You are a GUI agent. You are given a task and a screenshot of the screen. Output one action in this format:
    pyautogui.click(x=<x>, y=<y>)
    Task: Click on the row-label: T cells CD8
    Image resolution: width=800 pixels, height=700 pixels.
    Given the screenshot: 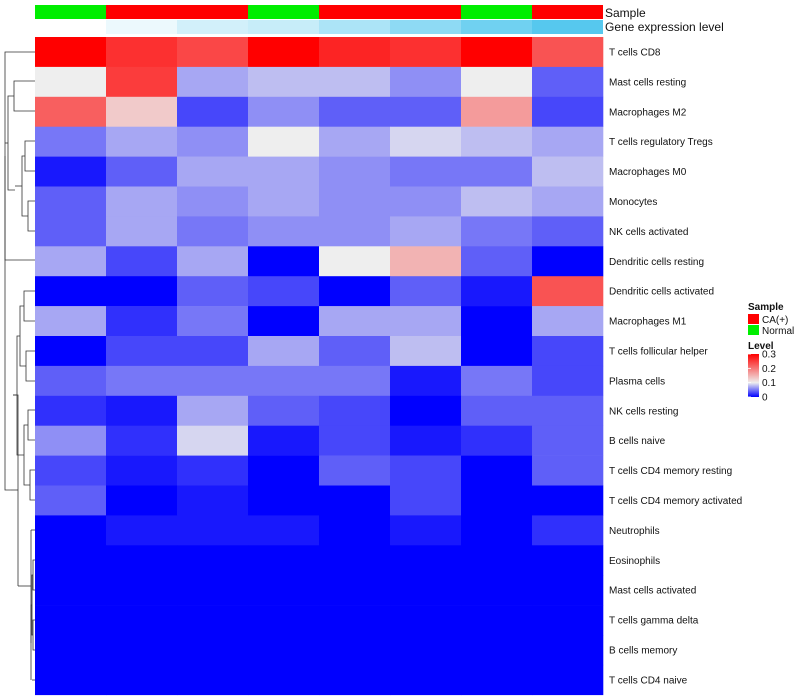 What is the action you would take?
    pyautogui.click(x=635, y=52)
    